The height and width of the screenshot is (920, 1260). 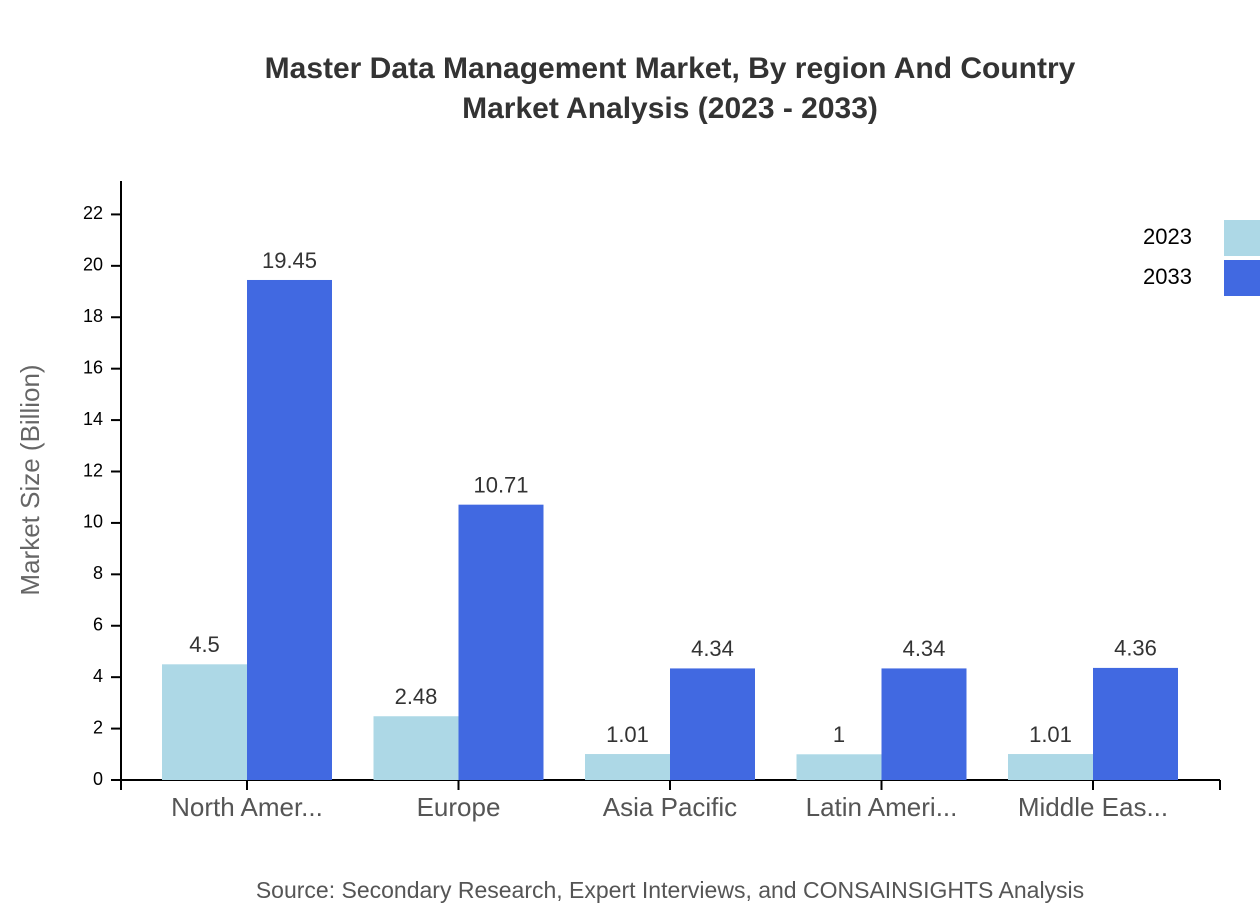 What do you see at coordinates (93, 419) in the screenshot?
I see `y-tick-label: 14` at bounding box center [93, 419].